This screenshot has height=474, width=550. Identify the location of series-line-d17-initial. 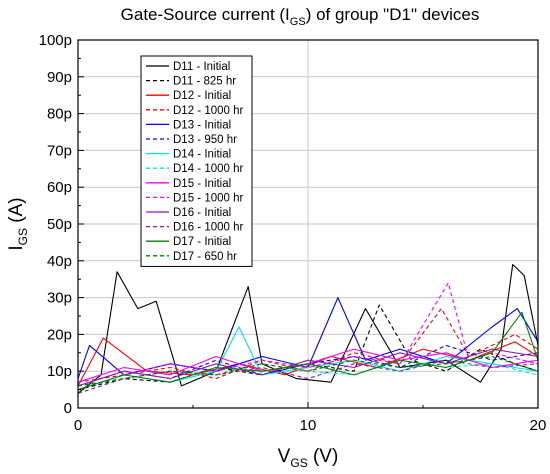
(308, 351).